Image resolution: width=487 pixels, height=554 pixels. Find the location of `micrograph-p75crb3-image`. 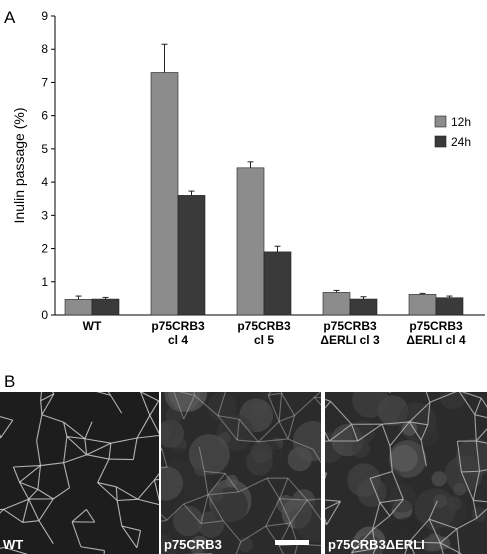

micrograph-p75crb3-image is located at coordinates (241, 473).